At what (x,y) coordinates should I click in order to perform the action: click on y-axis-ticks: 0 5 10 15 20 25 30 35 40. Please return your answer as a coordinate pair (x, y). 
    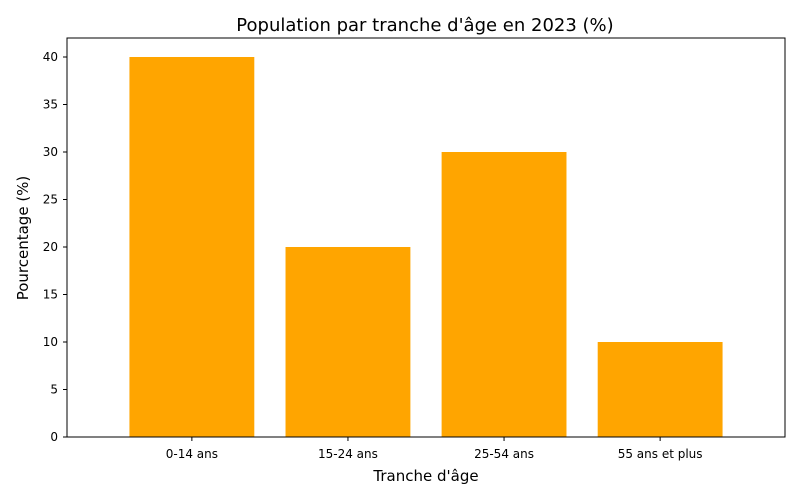
    Looking at the image, I should click on (55, 247).